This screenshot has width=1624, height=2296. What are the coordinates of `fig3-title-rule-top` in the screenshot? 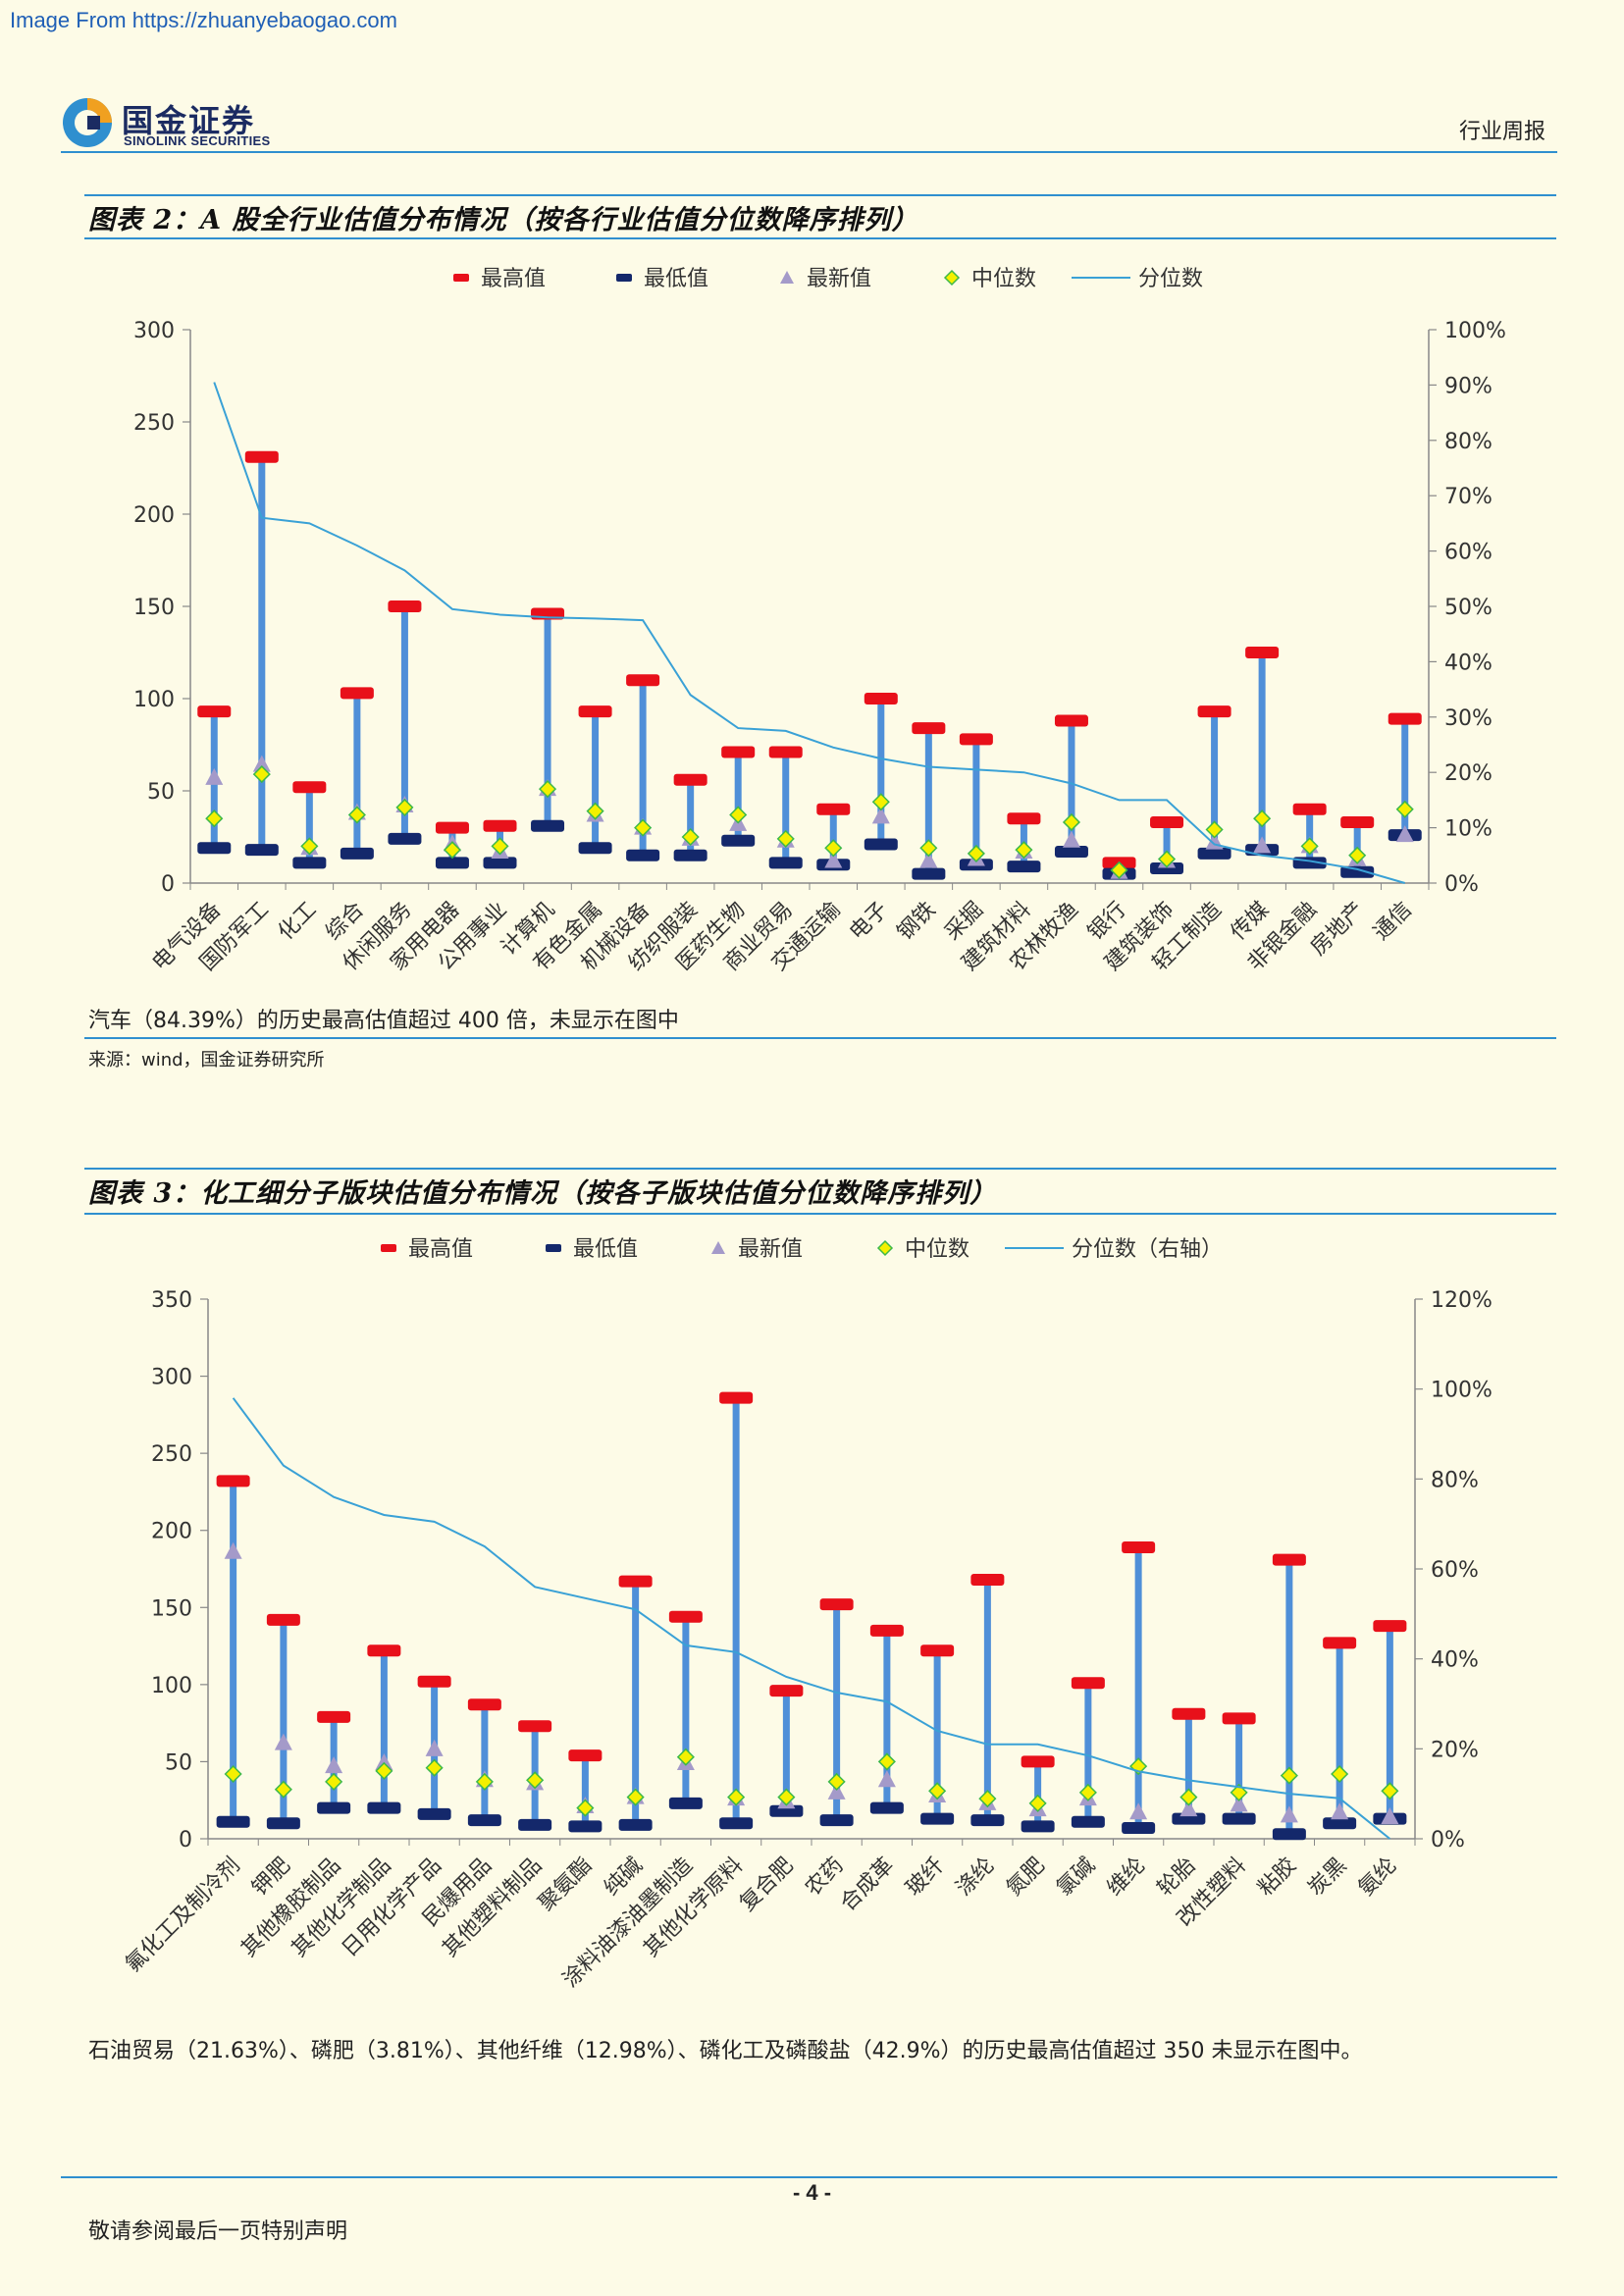 It's located at (820, 1169).